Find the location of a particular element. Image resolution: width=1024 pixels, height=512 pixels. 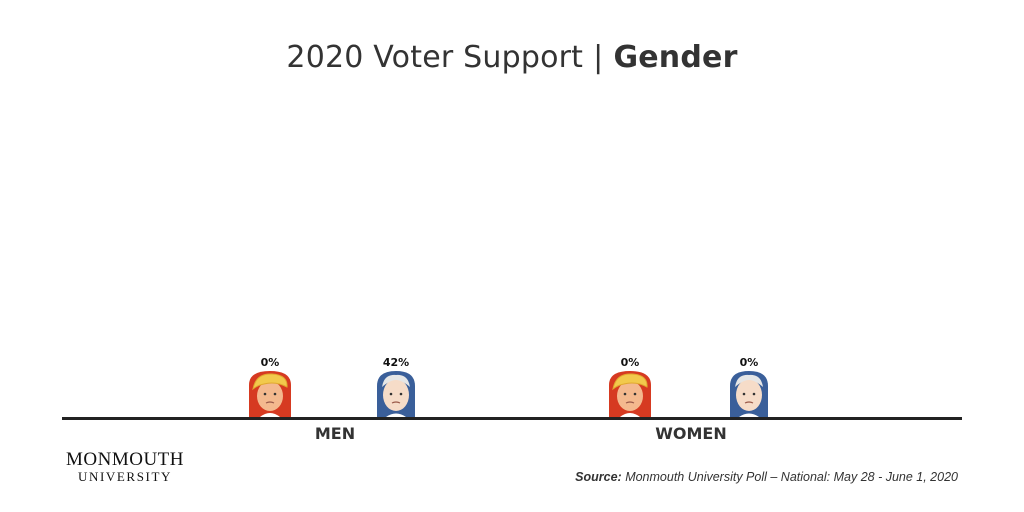

chart-title: 2020 Voter Support | Gender is located at coordinates (512, 57).